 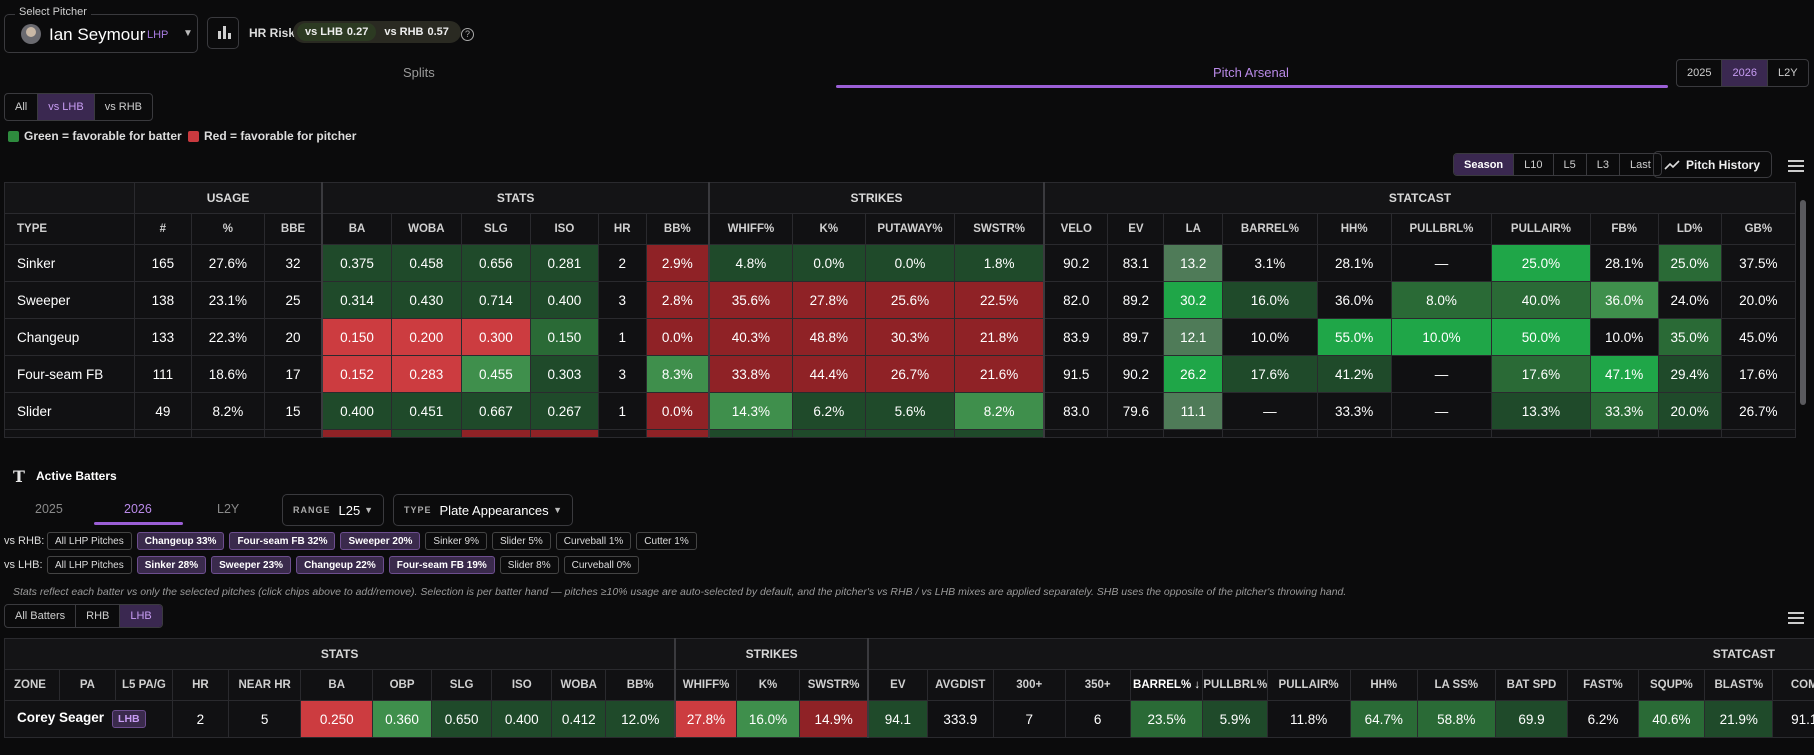 What do you see at coordinates (180, 541) in the screenshot?
I see `pitch-chip: Changeup 33%` at bounding box center [180, 541].